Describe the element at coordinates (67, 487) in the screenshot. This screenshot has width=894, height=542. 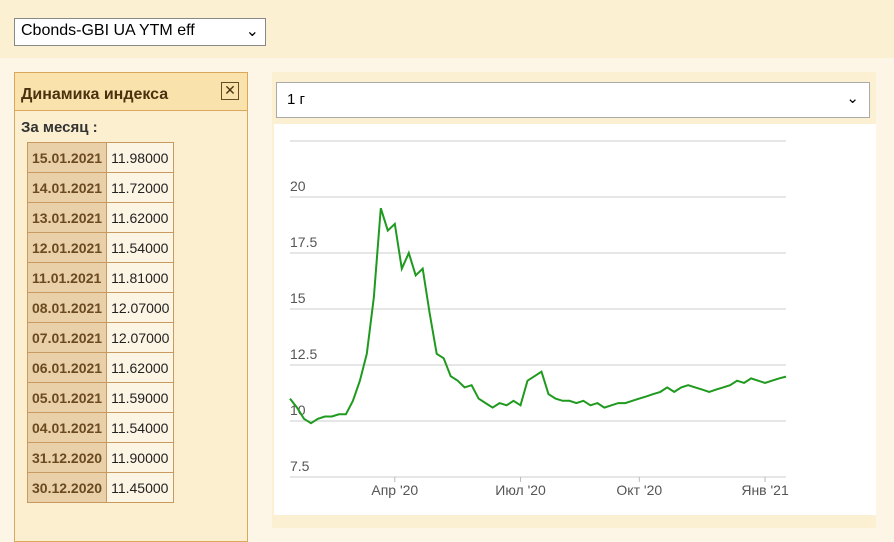
I see `date-cell: 30.12.2020` at that location.